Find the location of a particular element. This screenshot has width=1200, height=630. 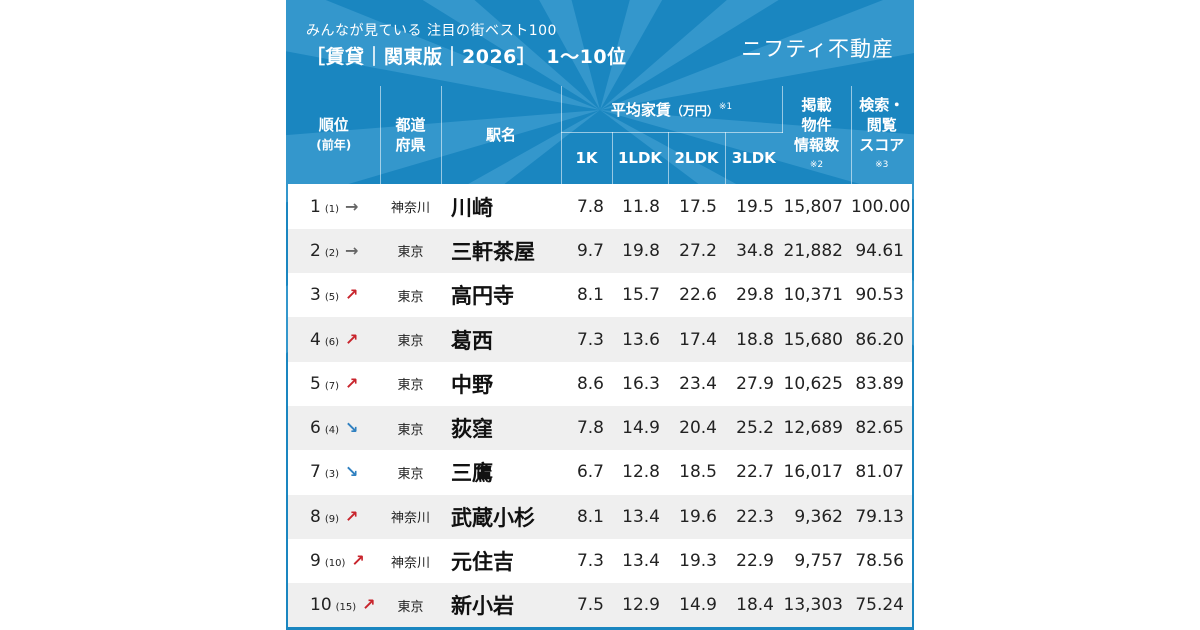

station-name: 新小岩 is located at coordinates (482, 606).